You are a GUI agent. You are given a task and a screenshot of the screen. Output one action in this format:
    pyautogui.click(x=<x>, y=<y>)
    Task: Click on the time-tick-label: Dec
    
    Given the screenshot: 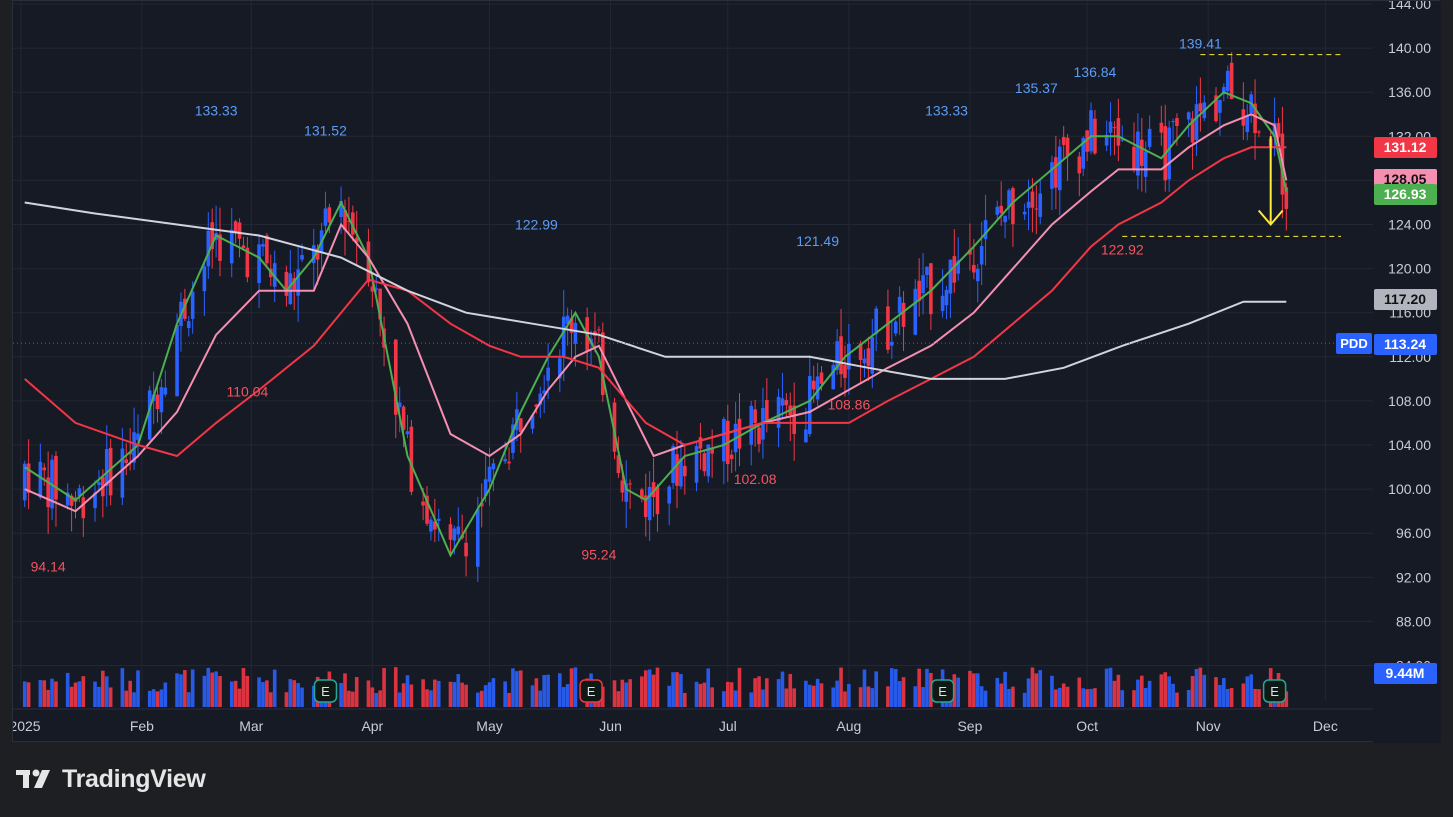 What is the action you would take?
    pyautogui.click(x=1325, y=726)
    